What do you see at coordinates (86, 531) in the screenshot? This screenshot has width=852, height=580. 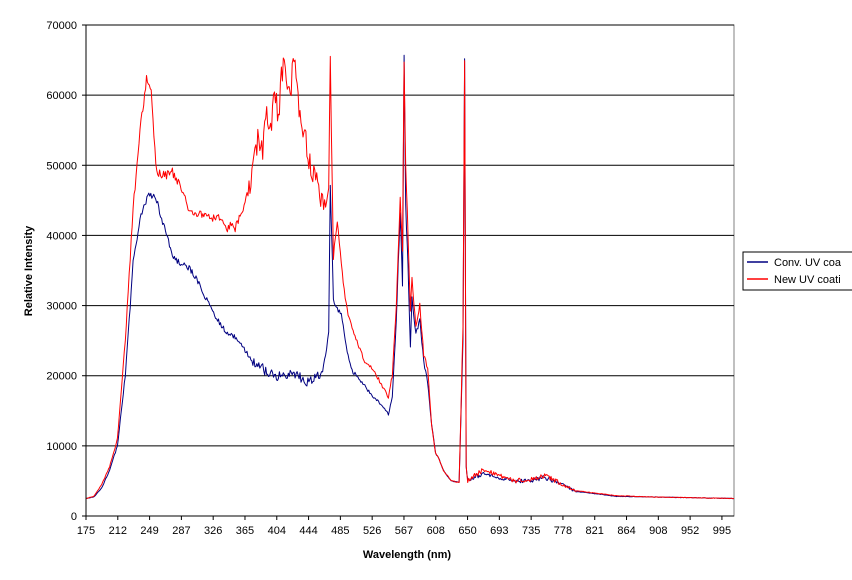 I see `x-tick-label: 175` at bounding box center [86, 531].